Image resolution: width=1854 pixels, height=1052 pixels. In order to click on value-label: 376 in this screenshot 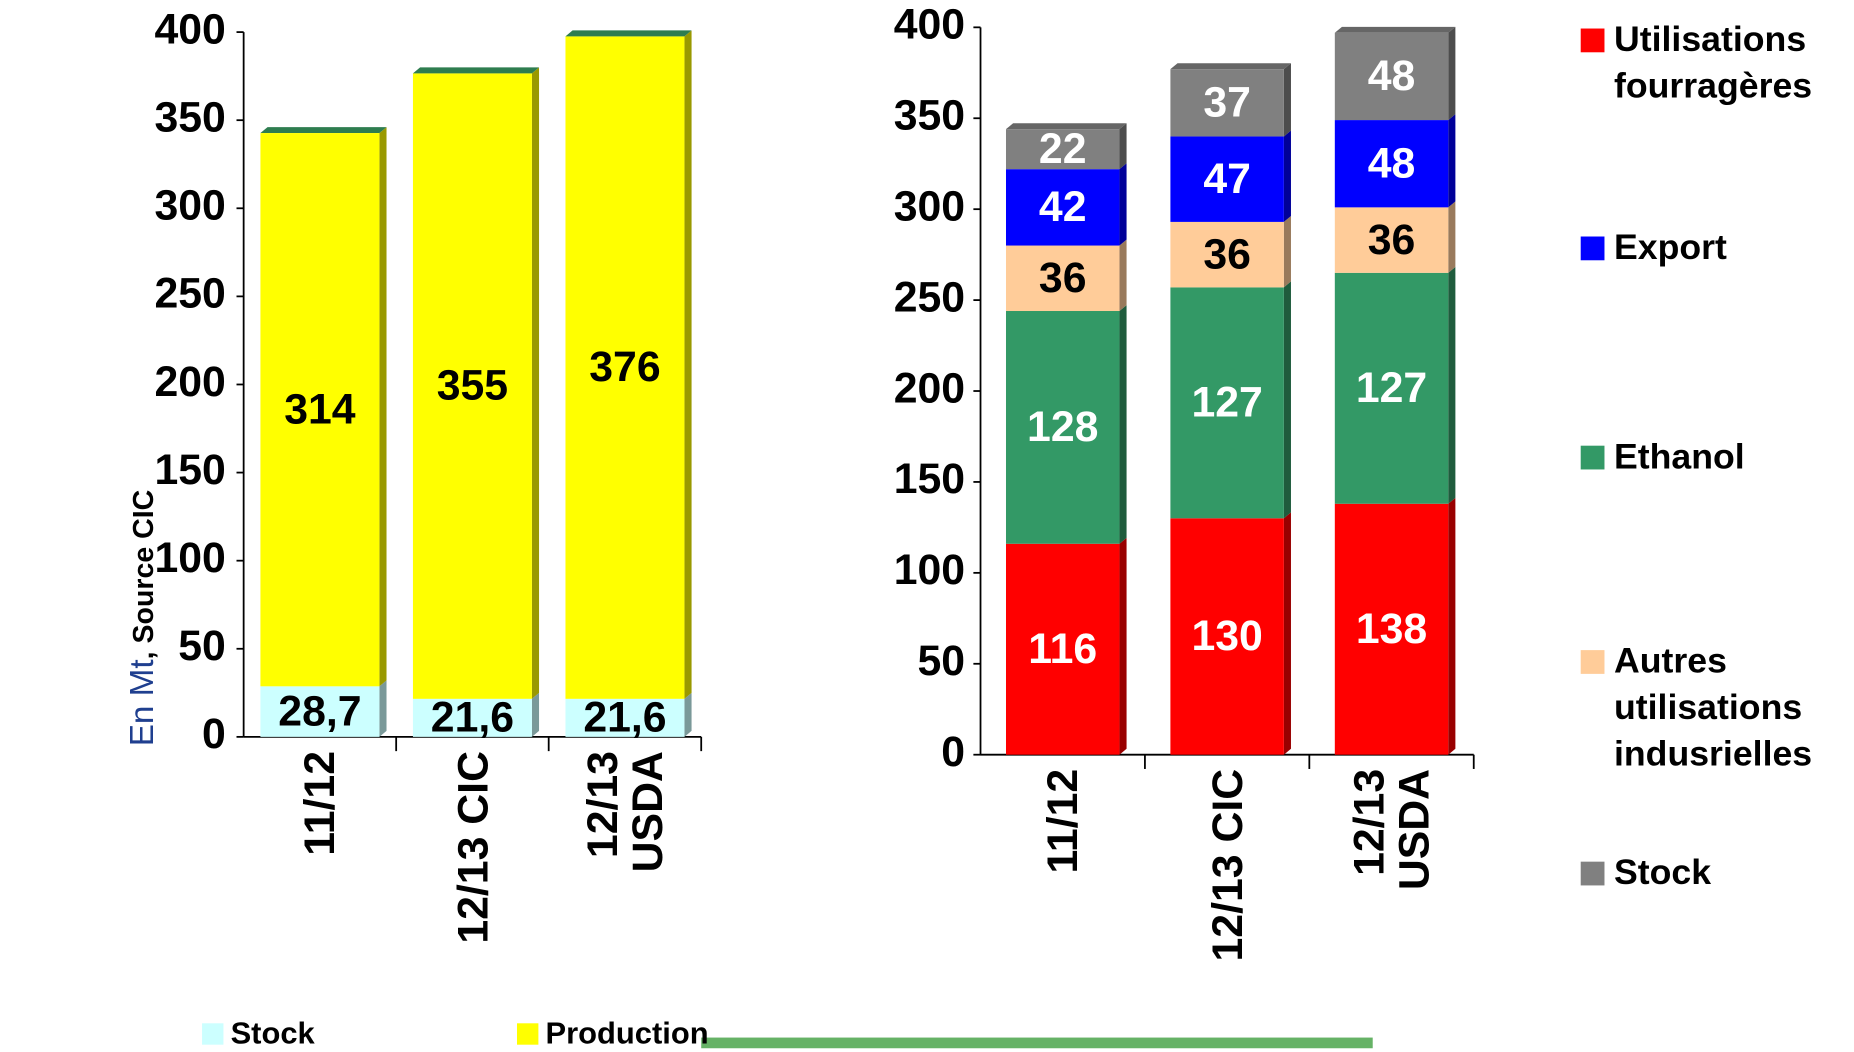, I will do `click(624, 367)`.